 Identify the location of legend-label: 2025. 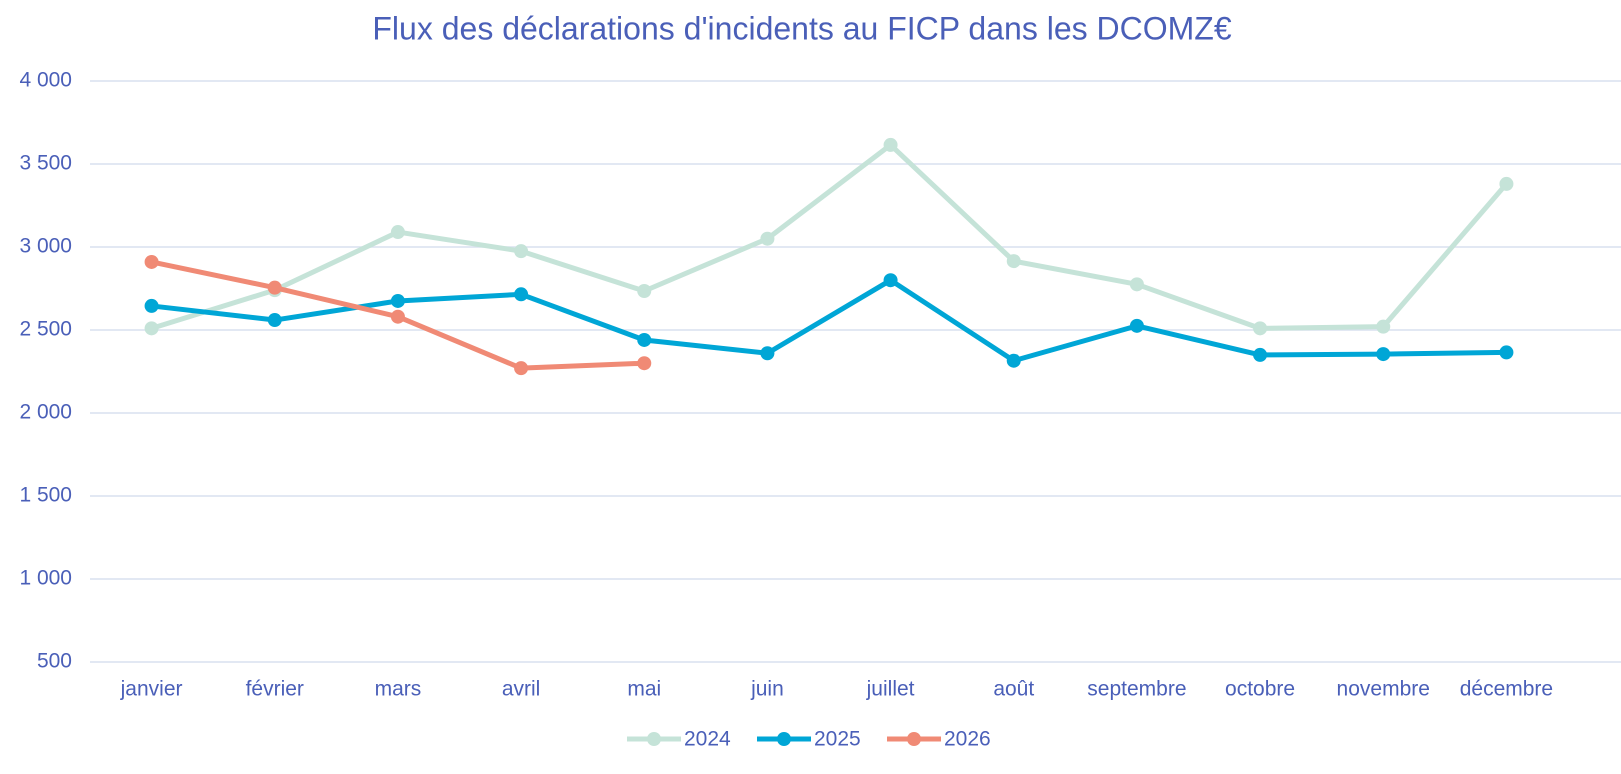
(837, 739).